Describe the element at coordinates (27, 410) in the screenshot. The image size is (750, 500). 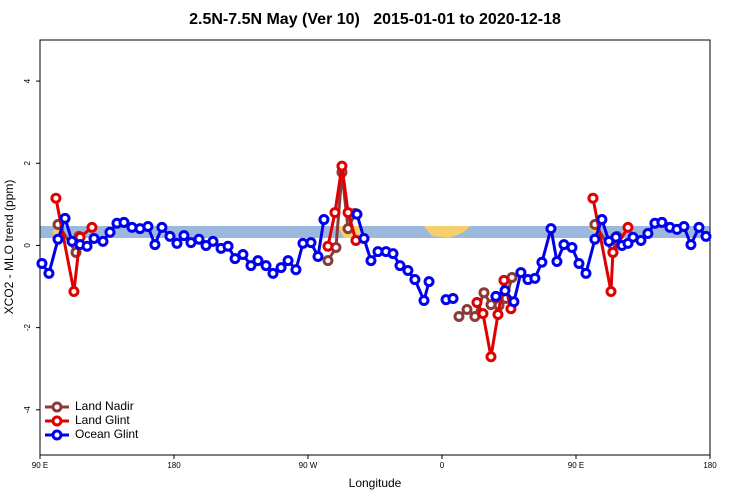
I see `y-tick-label: -4` at that location.